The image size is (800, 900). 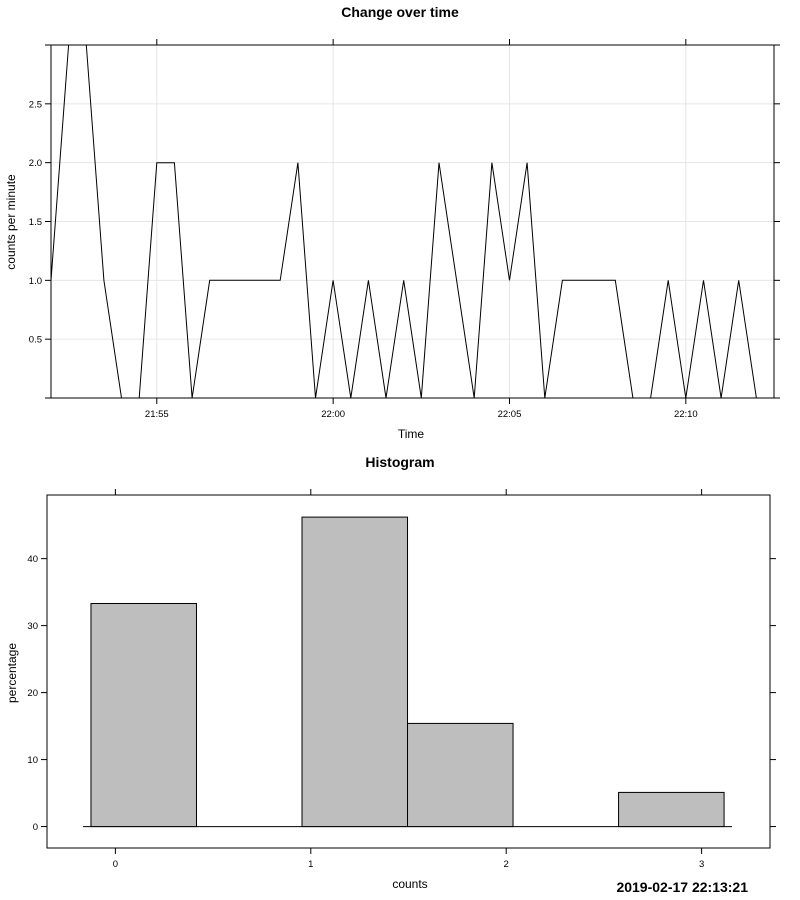 What do you see at coordinates (310, 864) in the screenshot?
I see `histogram-xtick-label: 1` at bounding box center [310, 864].